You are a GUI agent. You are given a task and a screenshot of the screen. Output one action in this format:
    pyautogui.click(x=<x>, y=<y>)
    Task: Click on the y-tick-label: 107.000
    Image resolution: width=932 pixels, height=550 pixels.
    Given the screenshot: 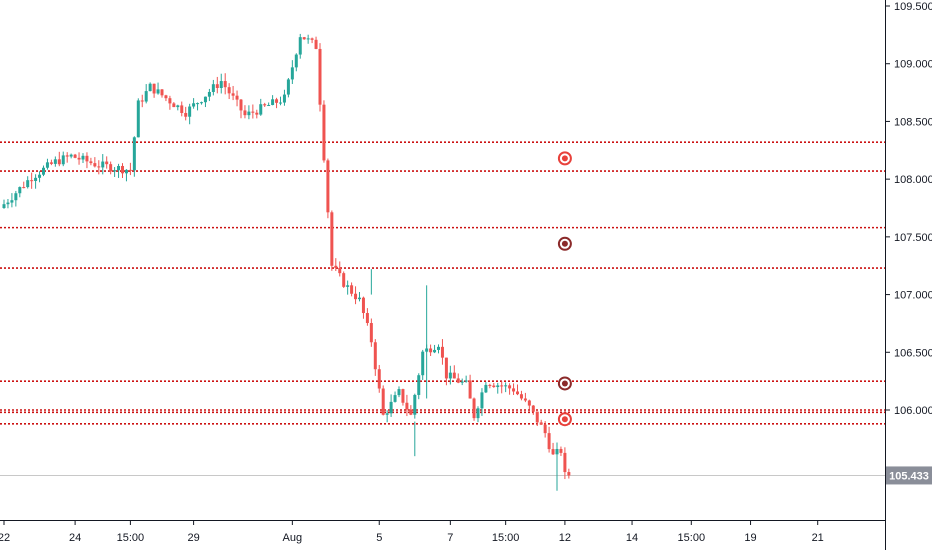 What is the action you would take?
    pyautogui.click(x=913, y=296)
    